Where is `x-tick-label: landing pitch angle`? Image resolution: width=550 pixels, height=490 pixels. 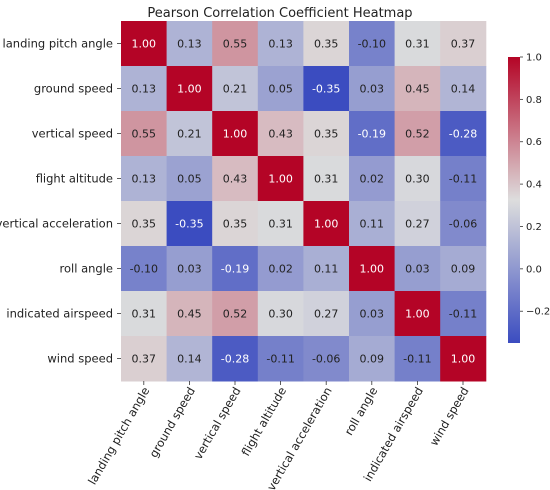 x-tick-label: landing pitch angle is located at coordinates (118, 436).